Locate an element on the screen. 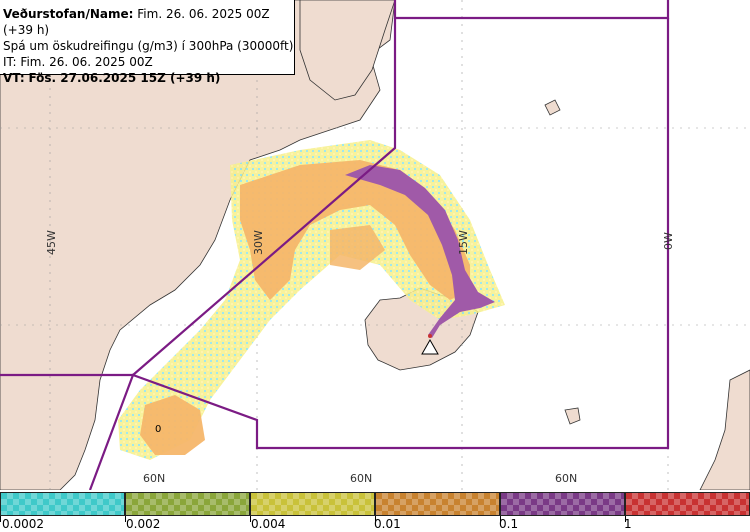  ash-level-4-south is located at coordinates (172, 425).